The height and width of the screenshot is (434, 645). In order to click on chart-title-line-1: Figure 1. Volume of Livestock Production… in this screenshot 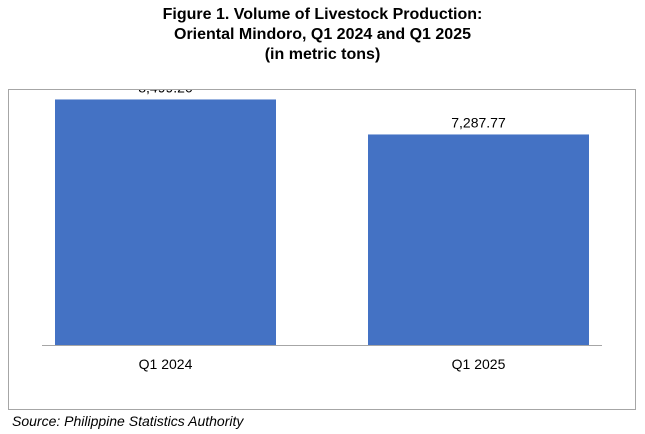, I will do `click(322, 14)`.